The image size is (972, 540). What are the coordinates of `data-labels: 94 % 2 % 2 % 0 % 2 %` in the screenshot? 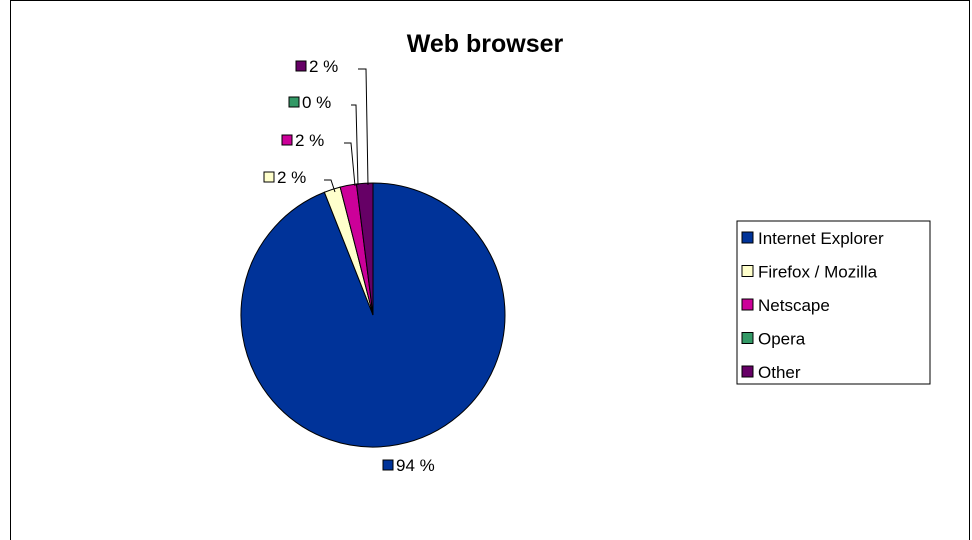 It's located at (349, 266).